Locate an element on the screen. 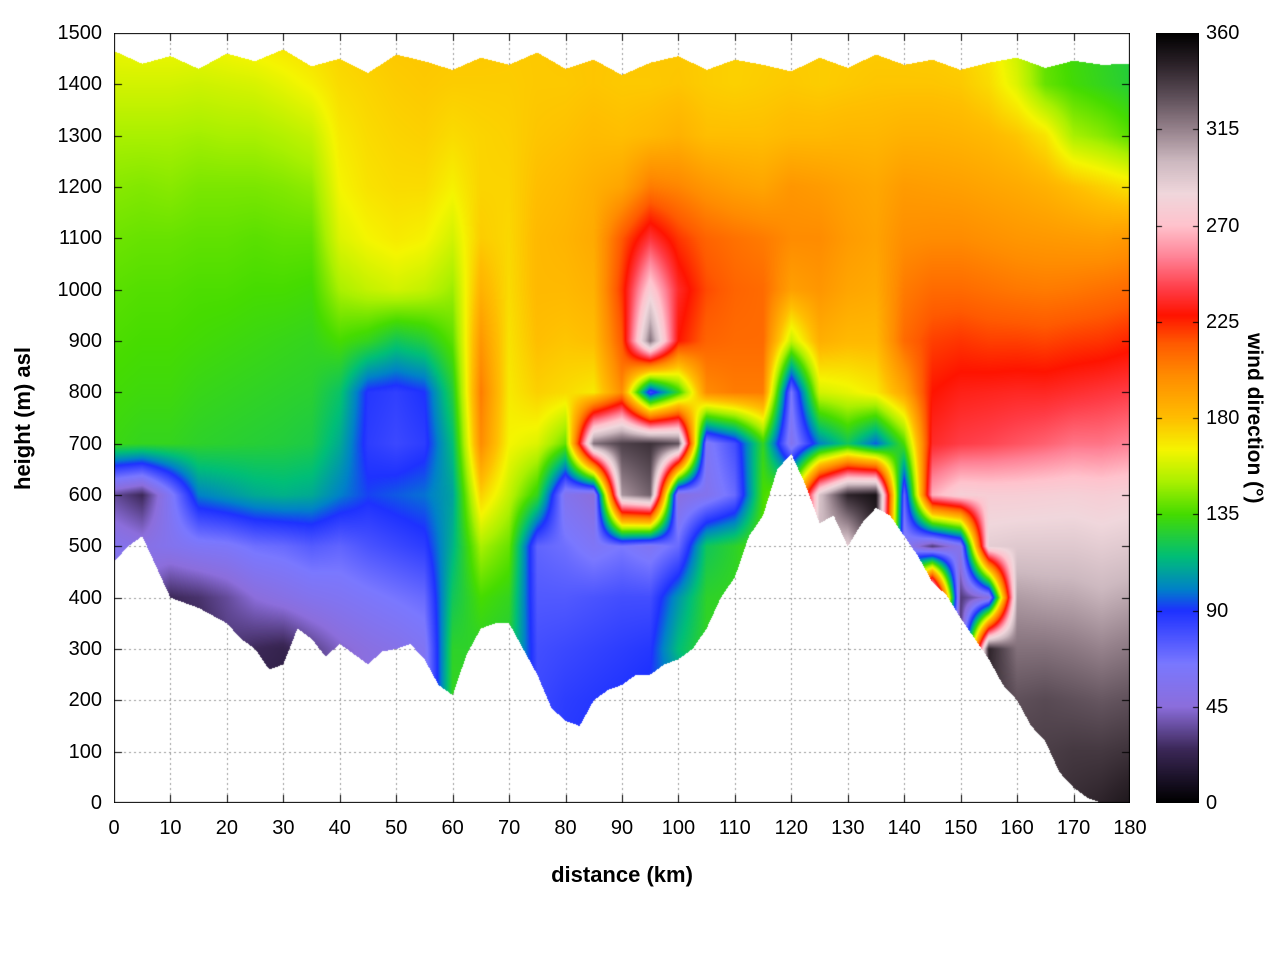 This screenshot has width=1280, height=960. y-tick-label: 500 is located at coordinates (85, 546).